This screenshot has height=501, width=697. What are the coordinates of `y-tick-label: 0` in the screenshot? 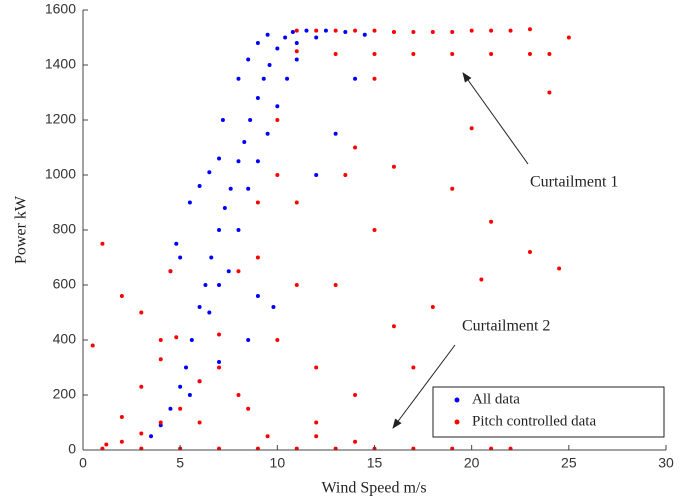 It's located at (72, 449).